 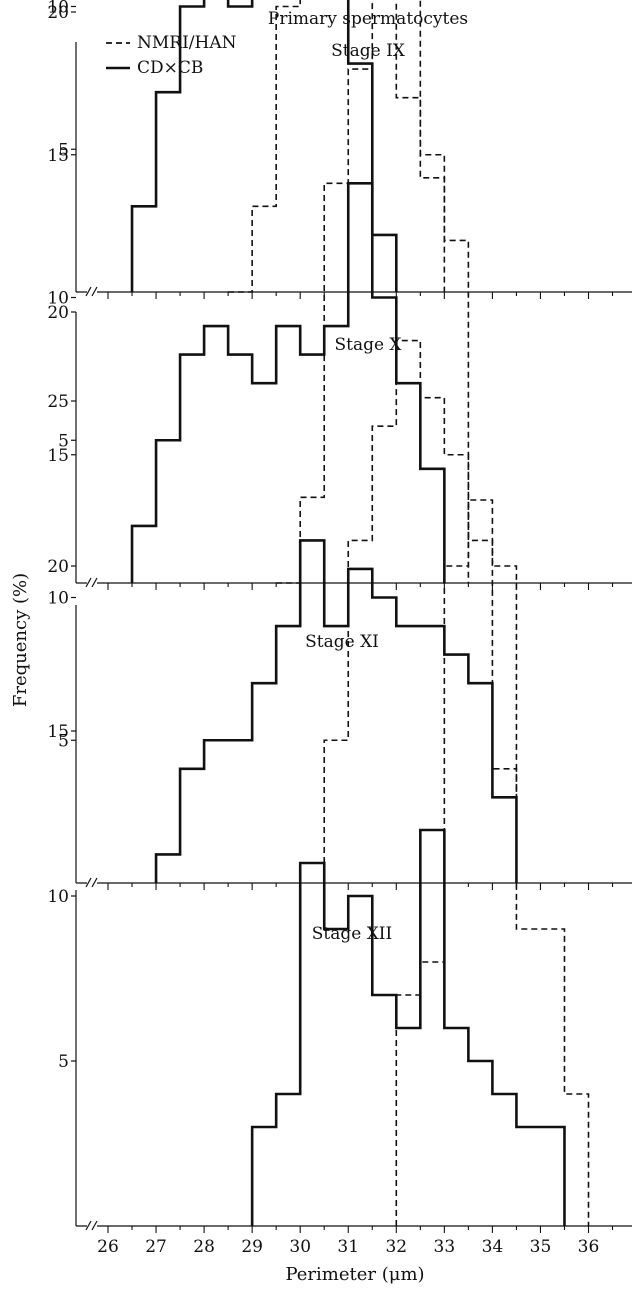 What do you see at coordinates (171, 55) in the screenshot?
I see `legend: NMRI/HAN CD×CB` at bounding box center [171, 55].